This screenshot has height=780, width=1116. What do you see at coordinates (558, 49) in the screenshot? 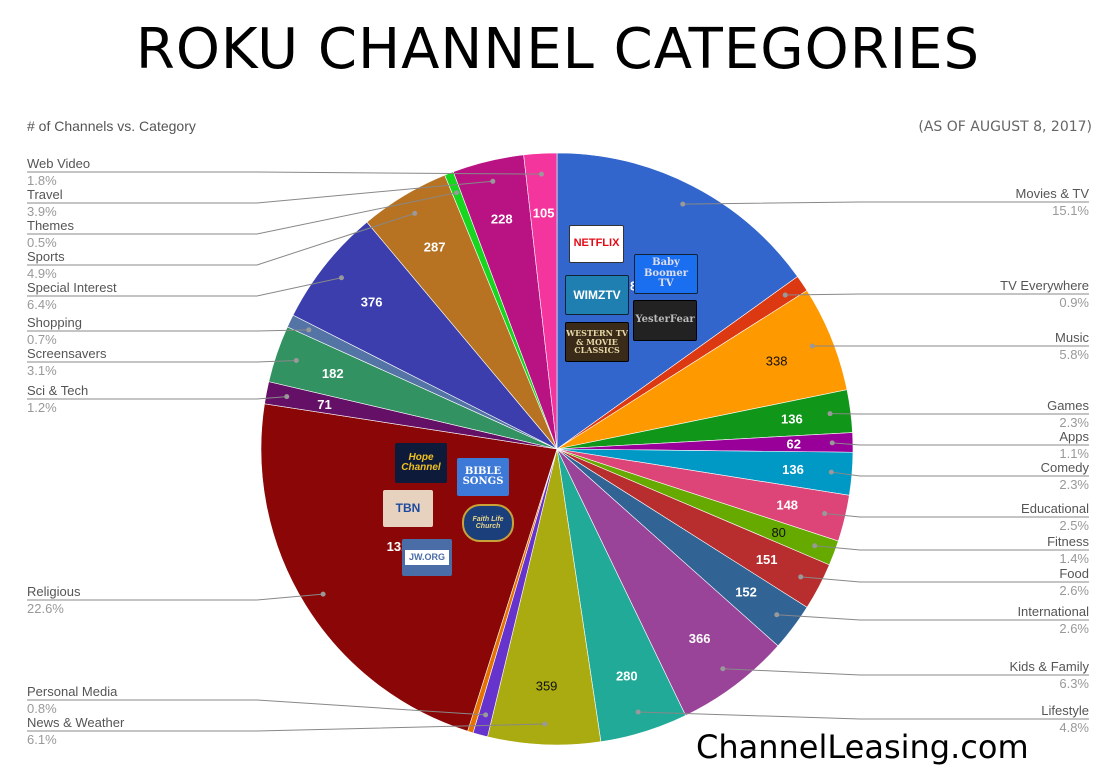
I see `page-title: ROKU CHANNEL CATEGORIES` at bounding box center [558, 49].